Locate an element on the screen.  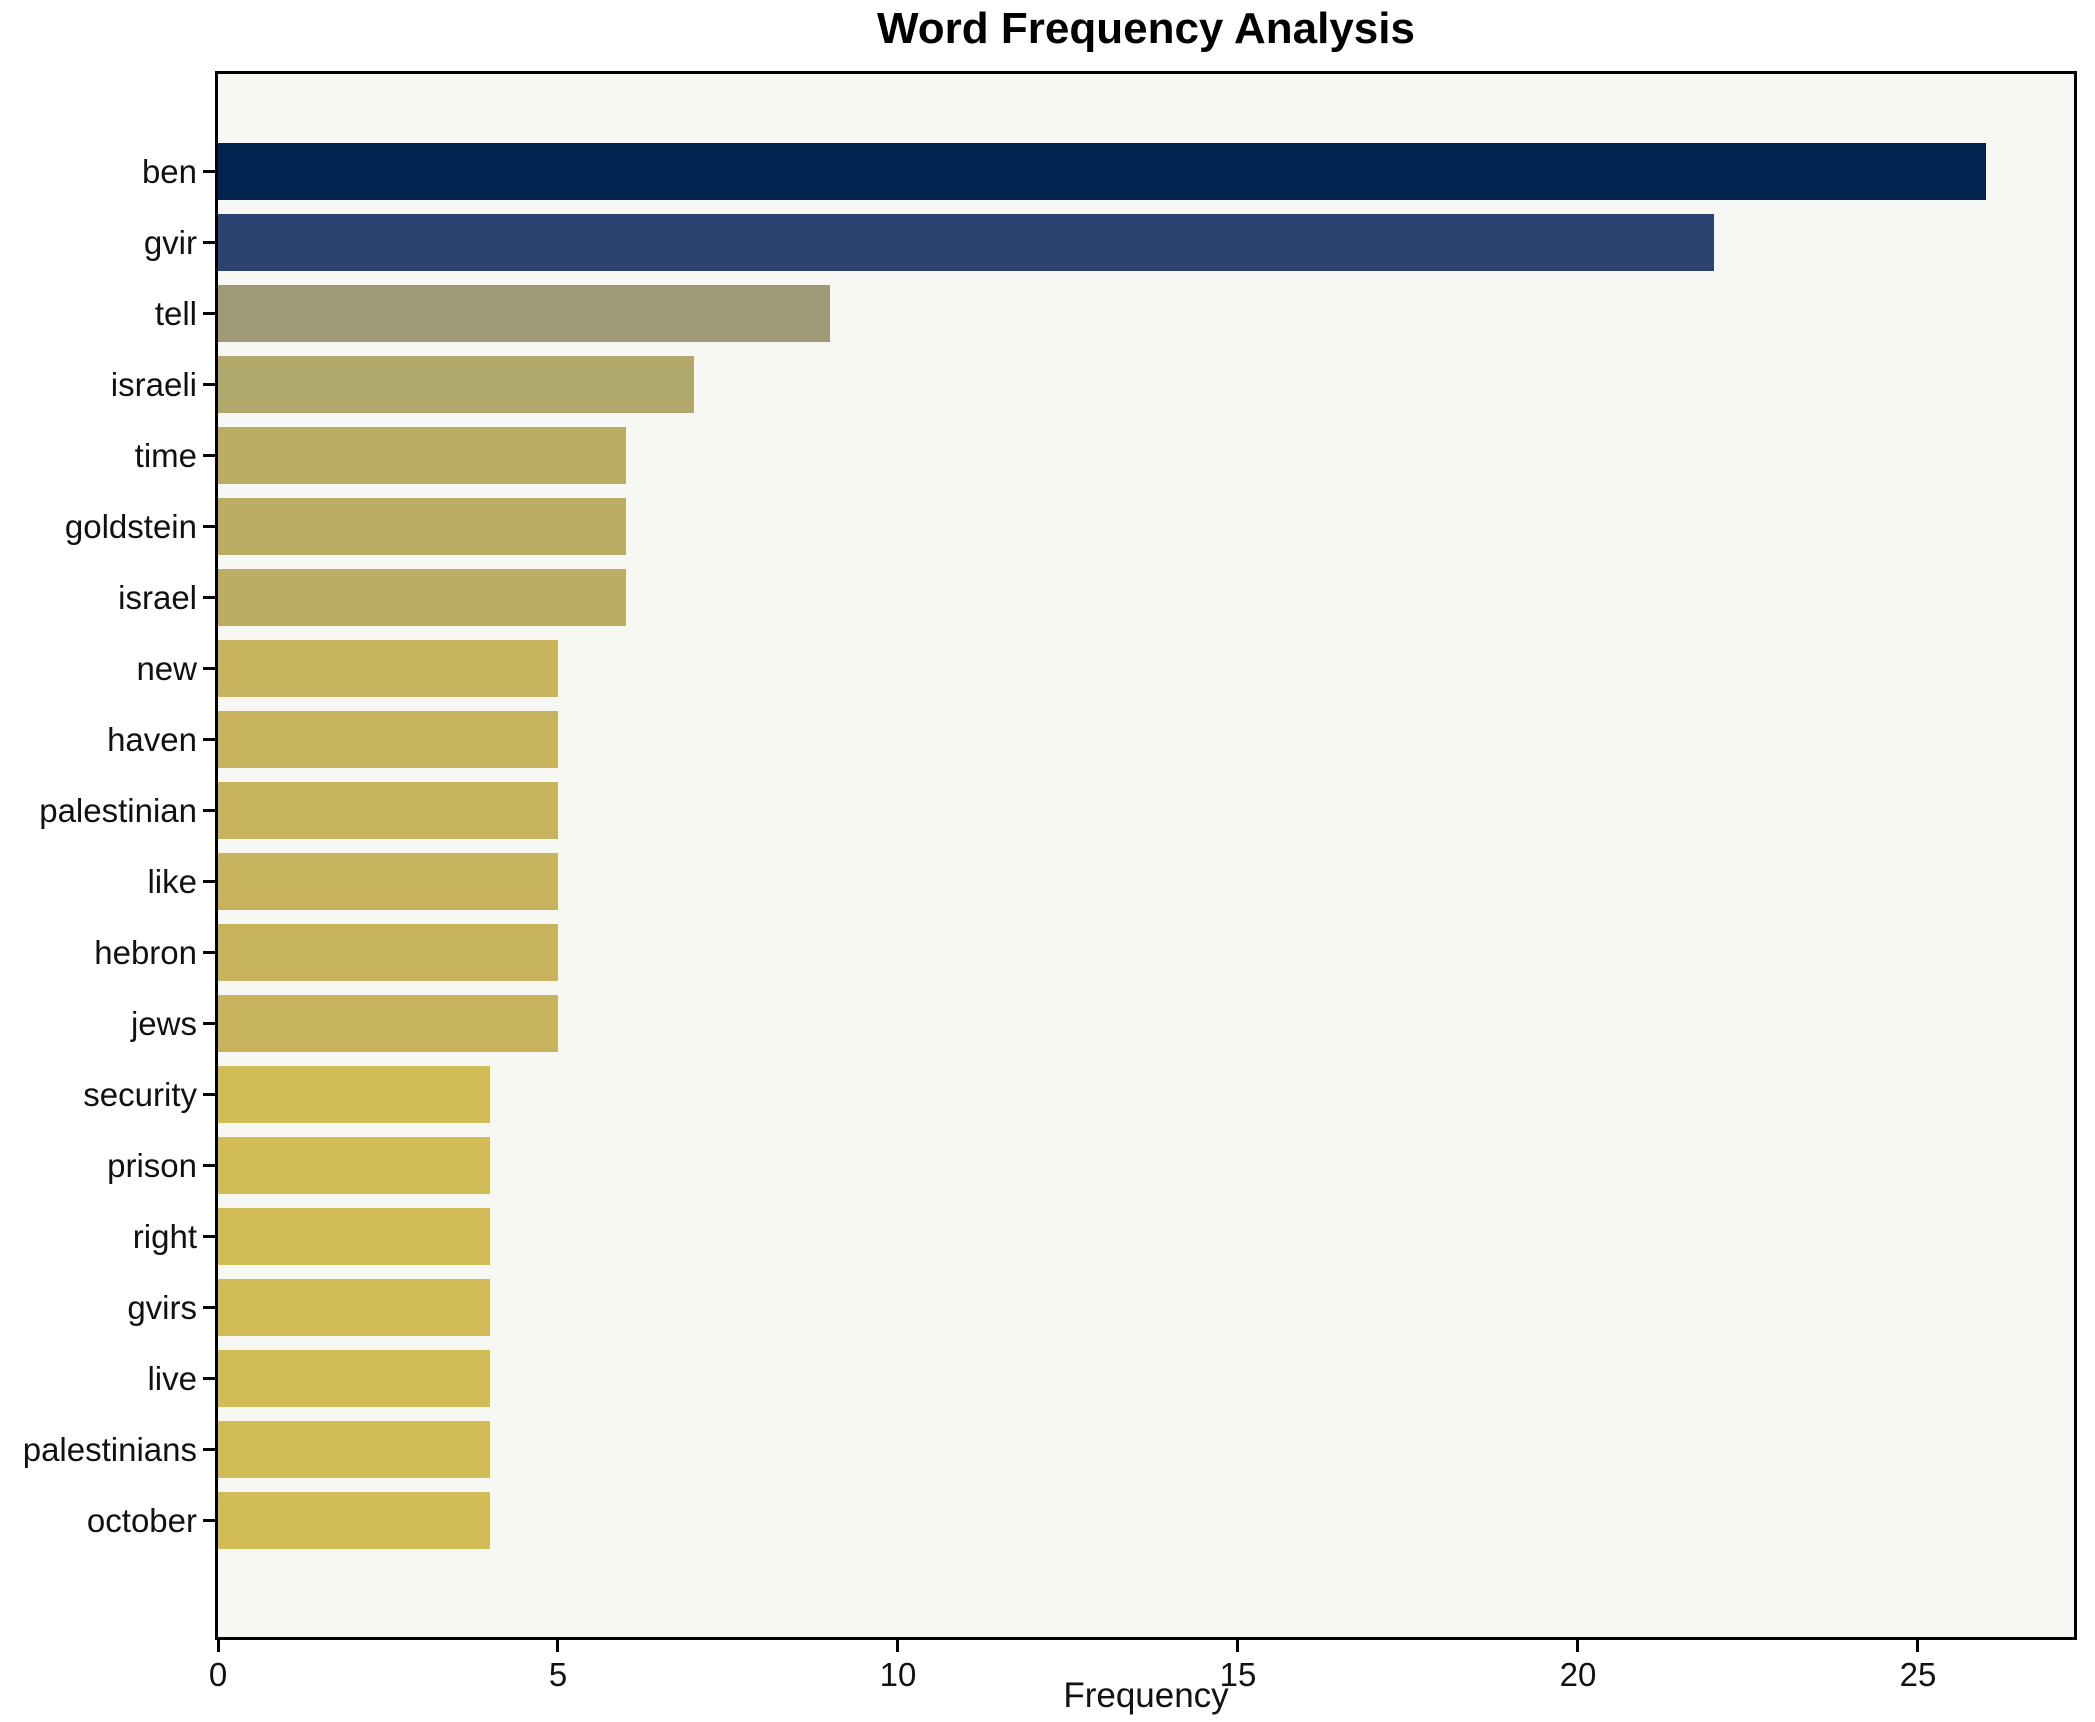
bar-gvir is located at coordinates (966, 242).